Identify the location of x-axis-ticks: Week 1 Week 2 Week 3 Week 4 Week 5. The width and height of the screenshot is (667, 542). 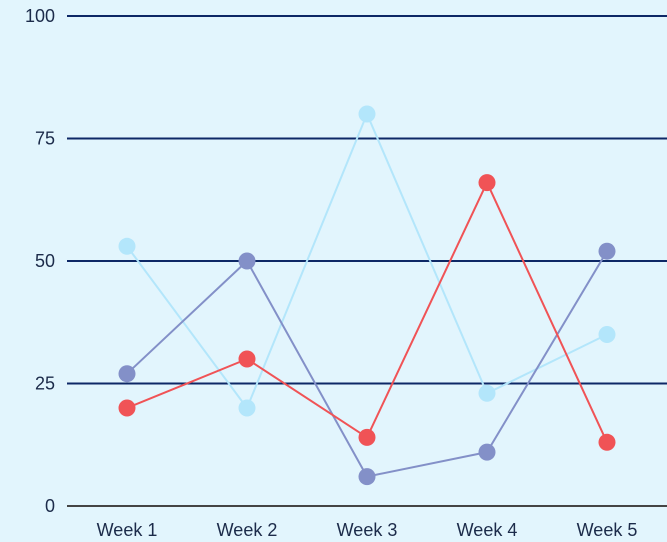
(367, 530).